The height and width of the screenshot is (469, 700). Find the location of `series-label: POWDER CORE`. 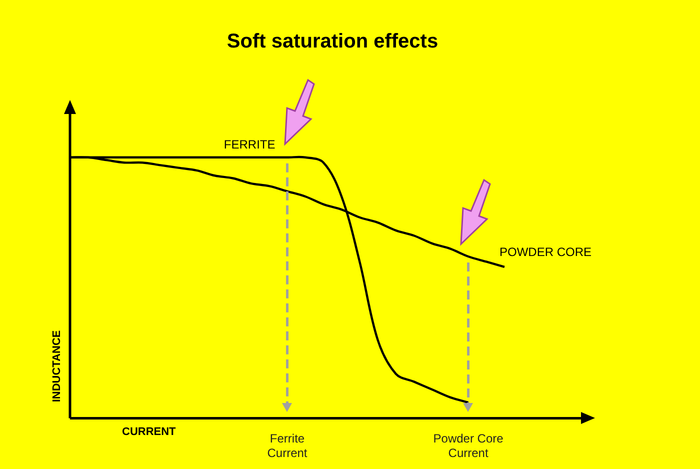

series-label: POWDER CORE is located at coordinates (545, 252).